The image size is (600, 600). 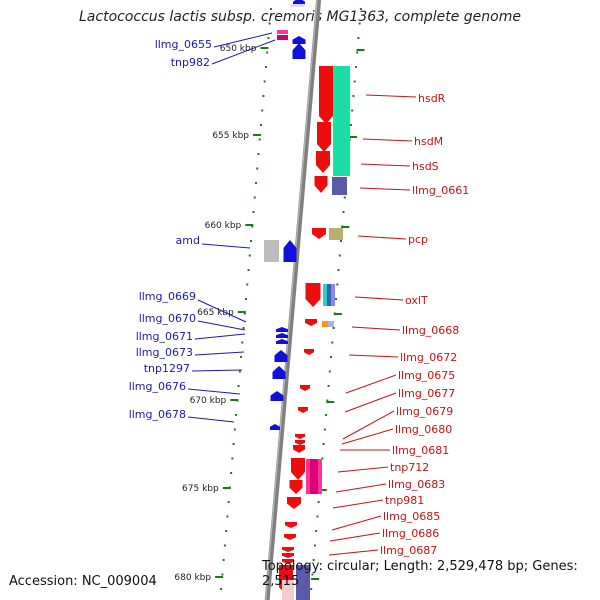 What do you see at coordinates (188, 240) in the screenshot?
I see `gene-label-minus: amd` at bounding box center [188, 240].